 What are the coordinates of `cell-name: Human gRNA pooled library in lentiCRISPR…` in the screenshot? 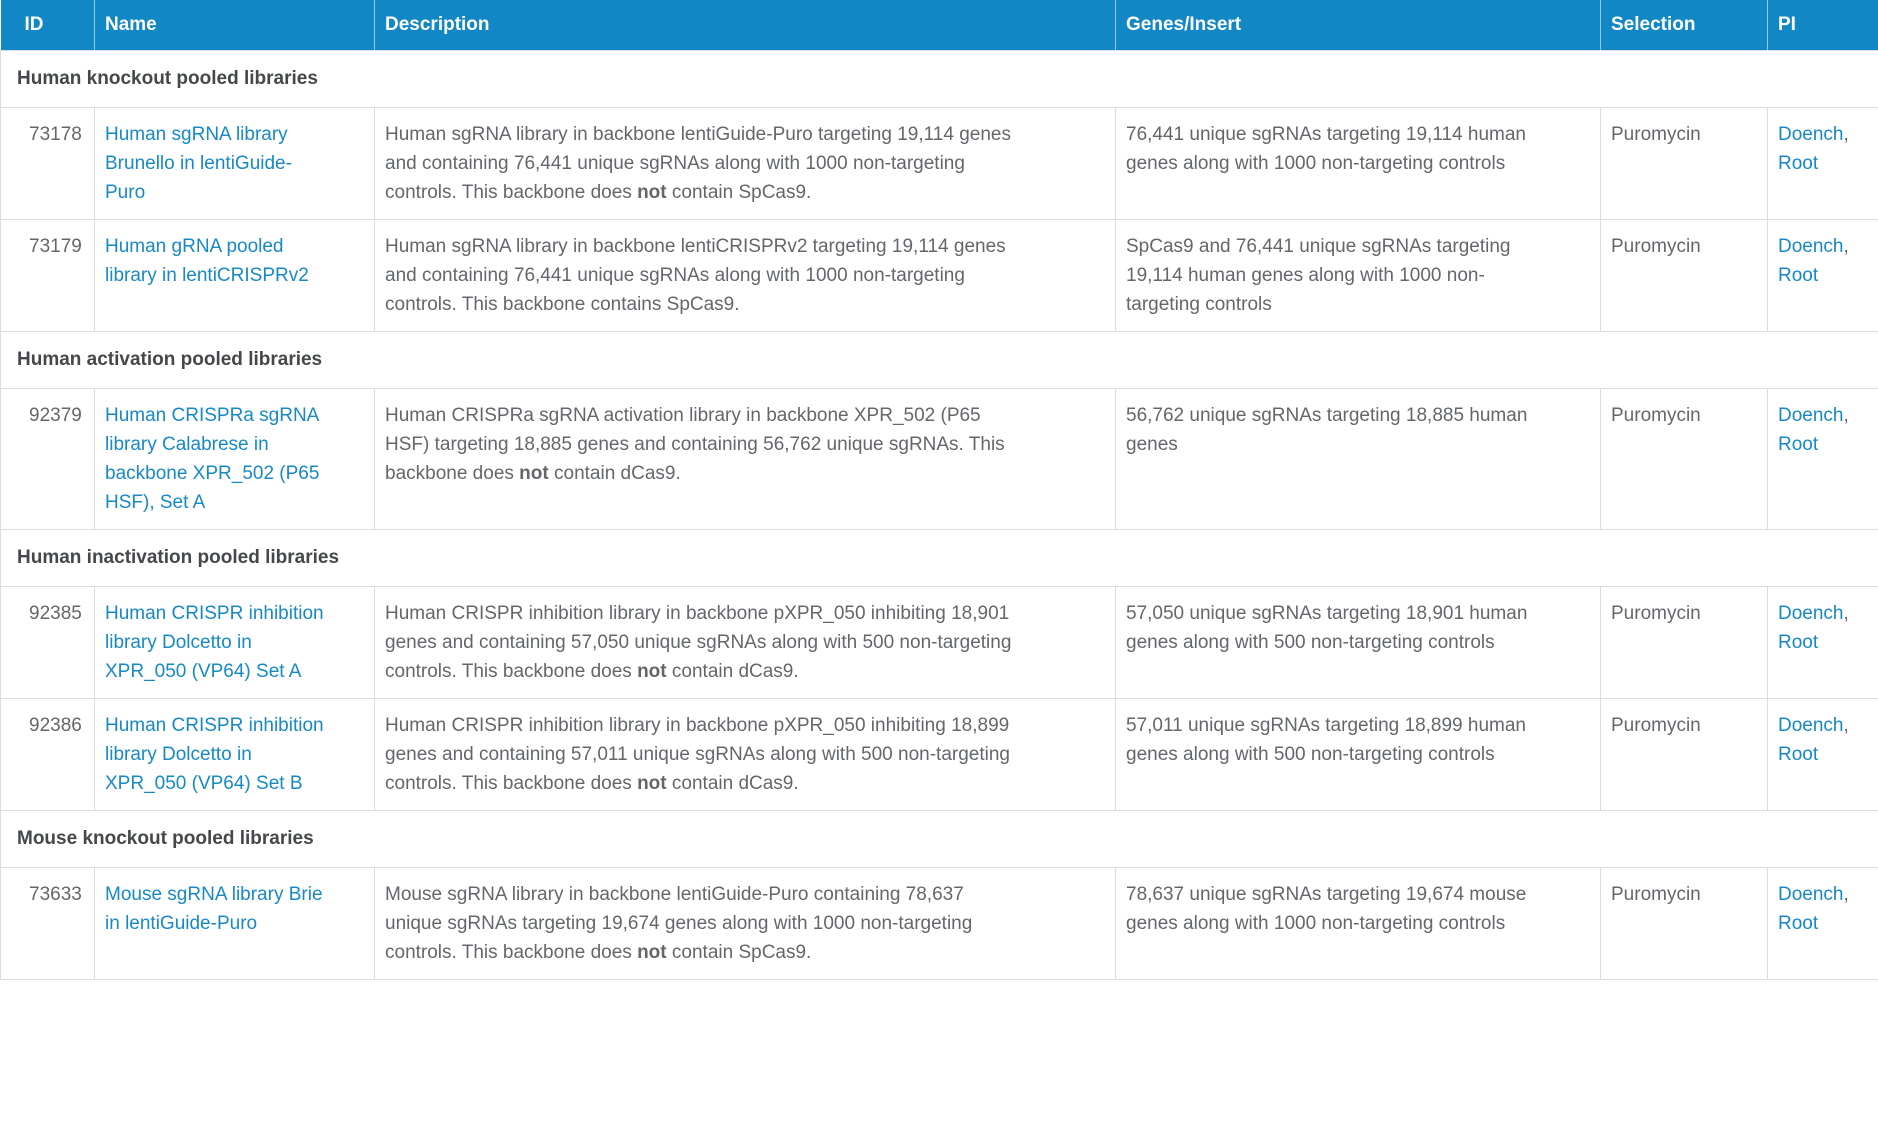 It's located at (234, 275).